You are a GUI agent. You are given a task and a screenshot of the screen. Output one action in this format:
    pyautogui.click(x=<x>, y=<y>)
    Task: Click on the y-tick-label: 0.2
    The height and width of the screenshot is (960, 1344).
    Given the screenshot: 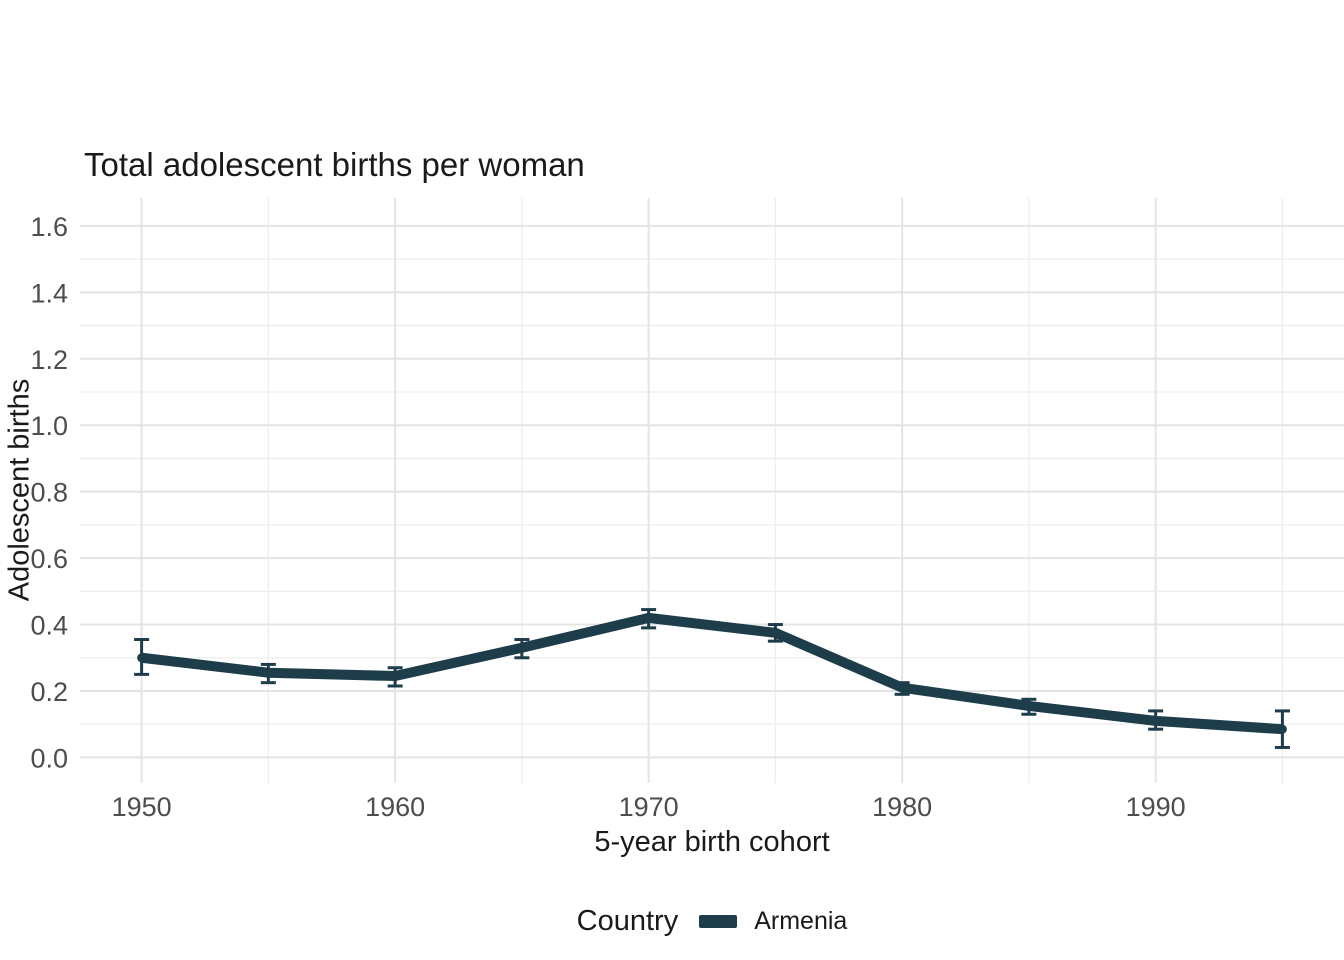 What is the action you would take?
    pyautogui.click(x=49, y=692)
    